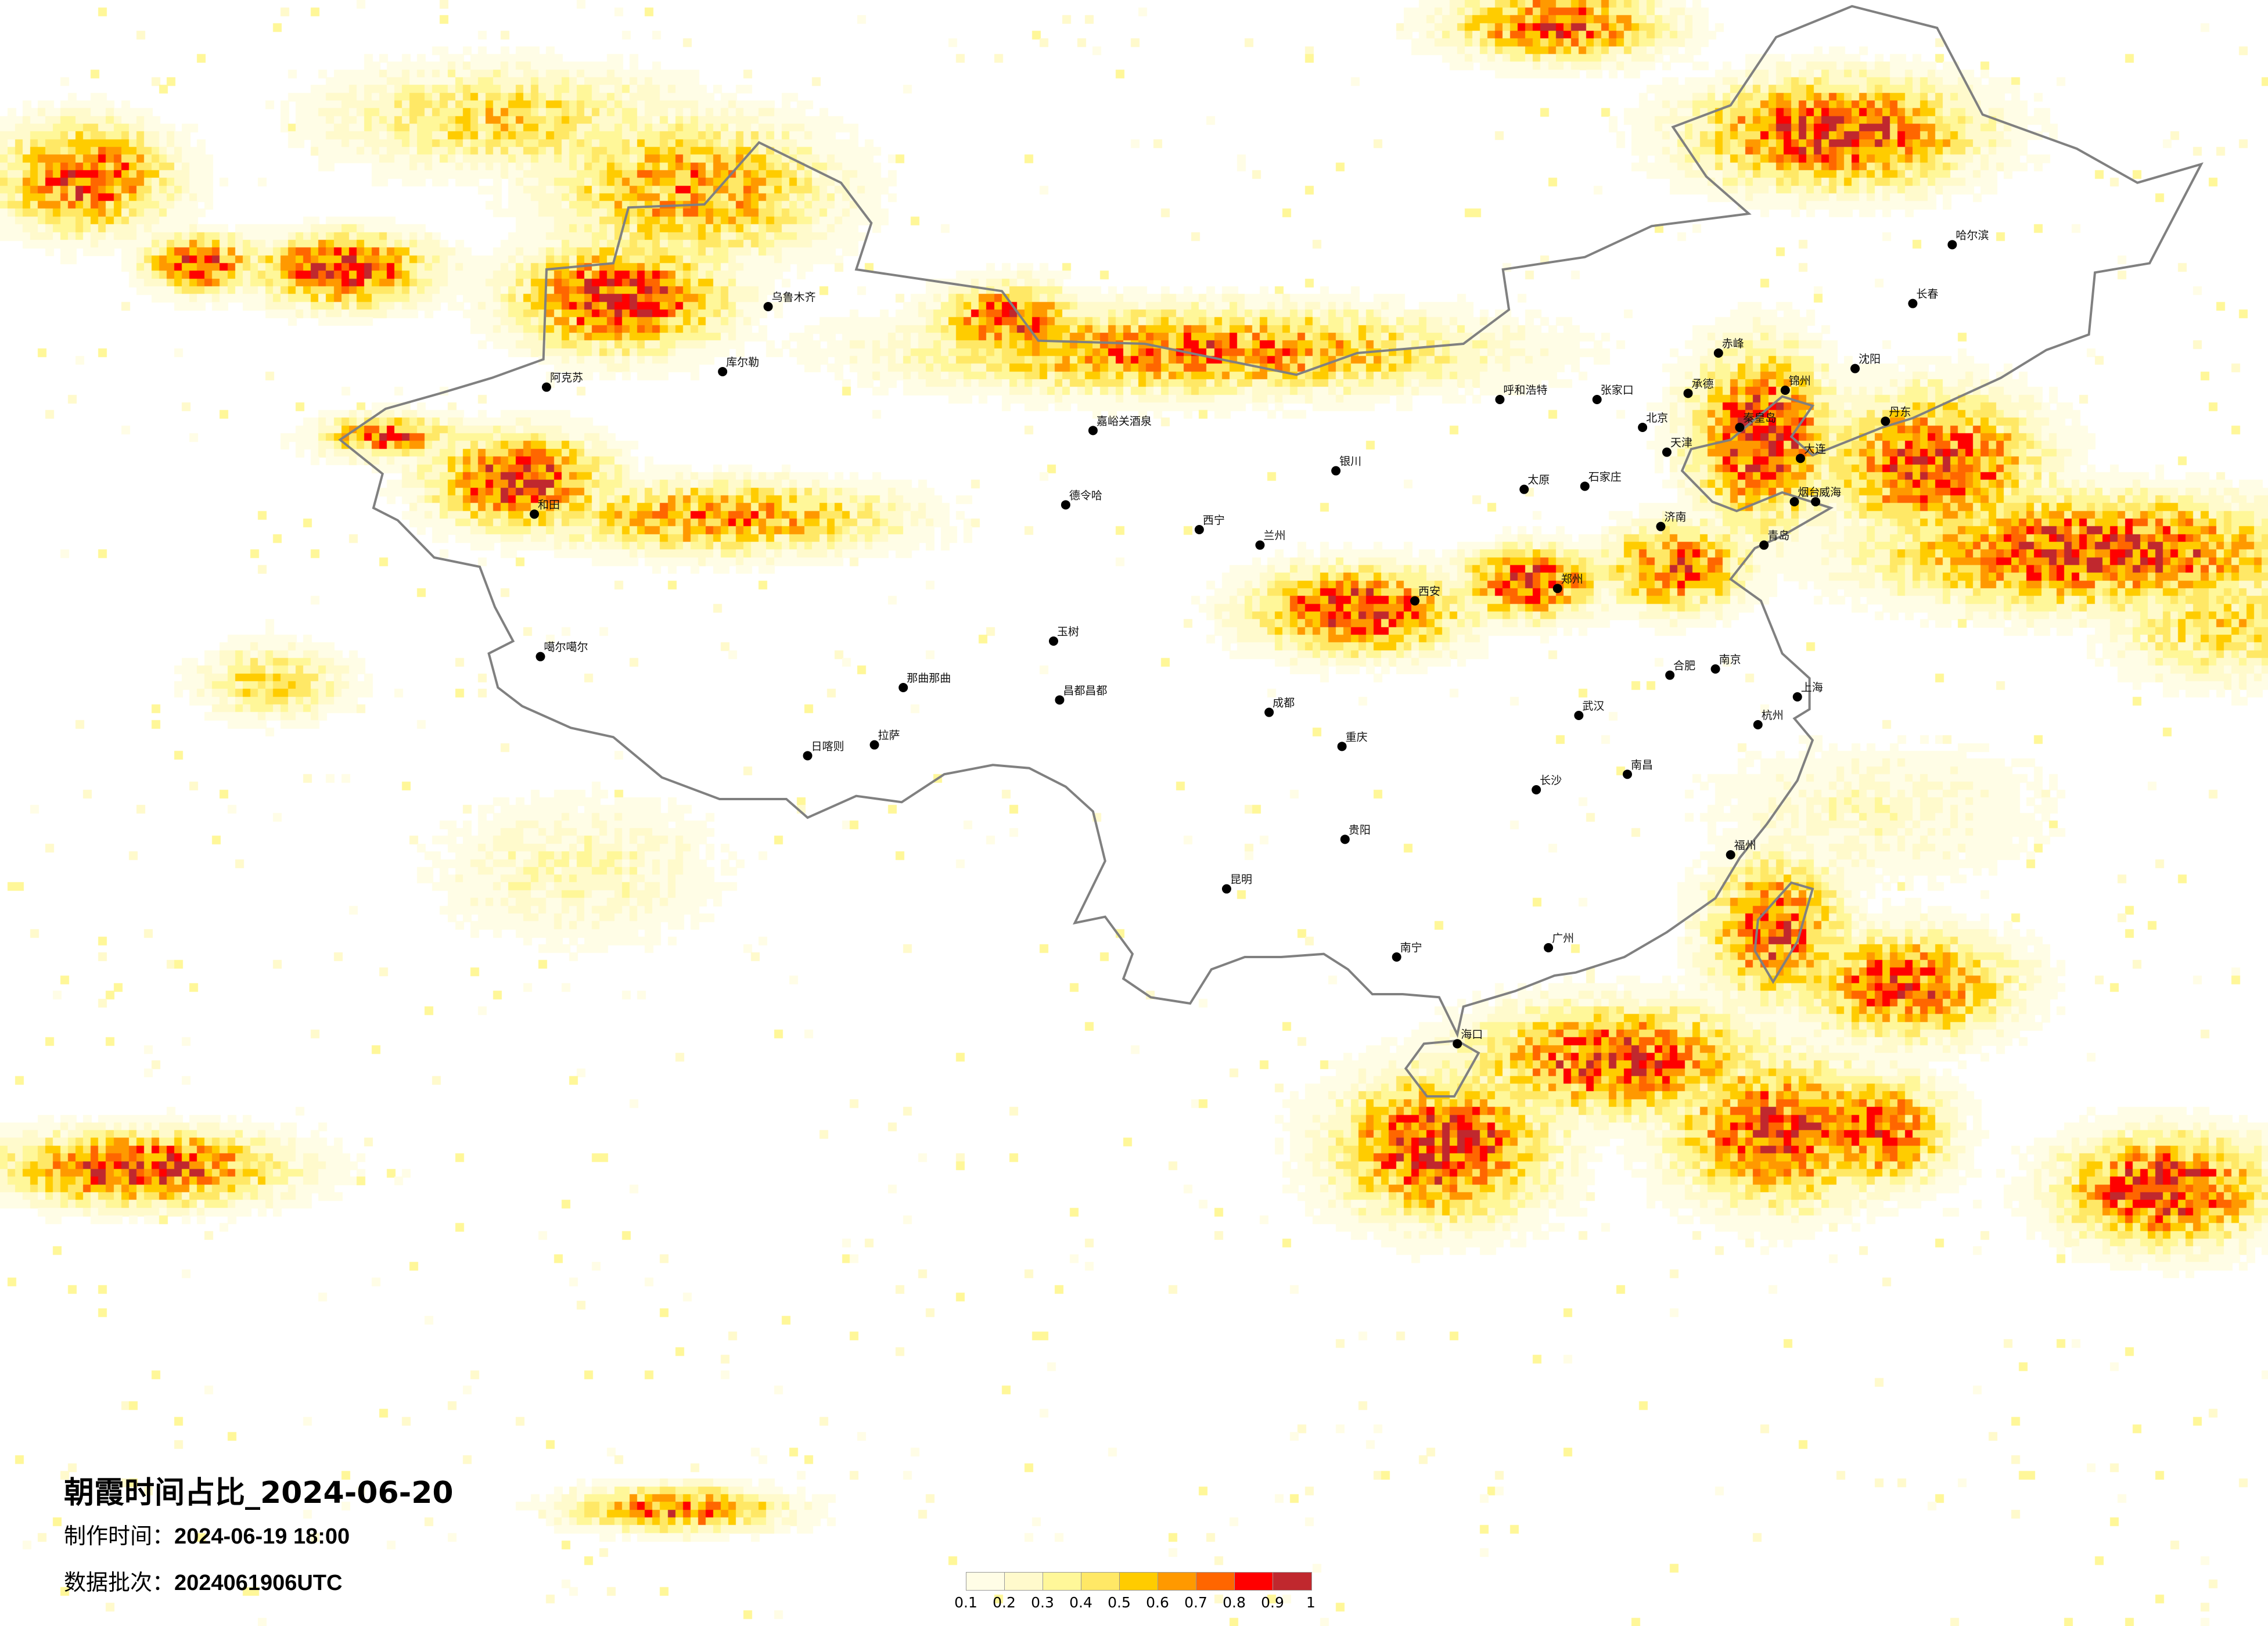  I want to click on city-label: 海口, so click(1472, 1034).